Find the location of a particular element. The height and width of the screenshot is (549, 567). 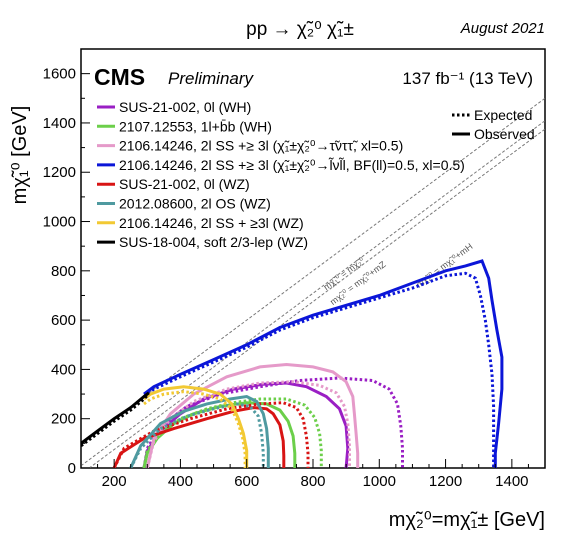

x-tick-label-1: 400 is located at coordinates (180, 481).